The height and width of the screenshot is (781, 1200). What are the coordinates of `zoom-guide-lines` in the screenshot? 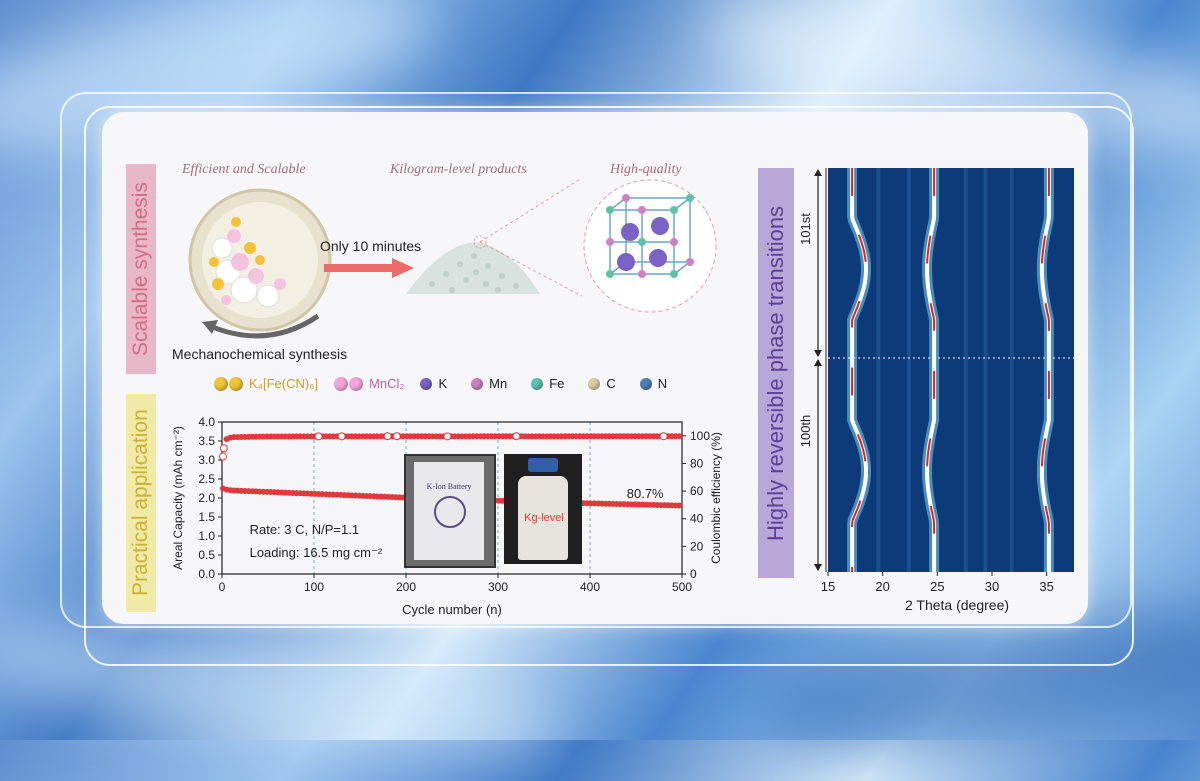 It's located at (528, 237).